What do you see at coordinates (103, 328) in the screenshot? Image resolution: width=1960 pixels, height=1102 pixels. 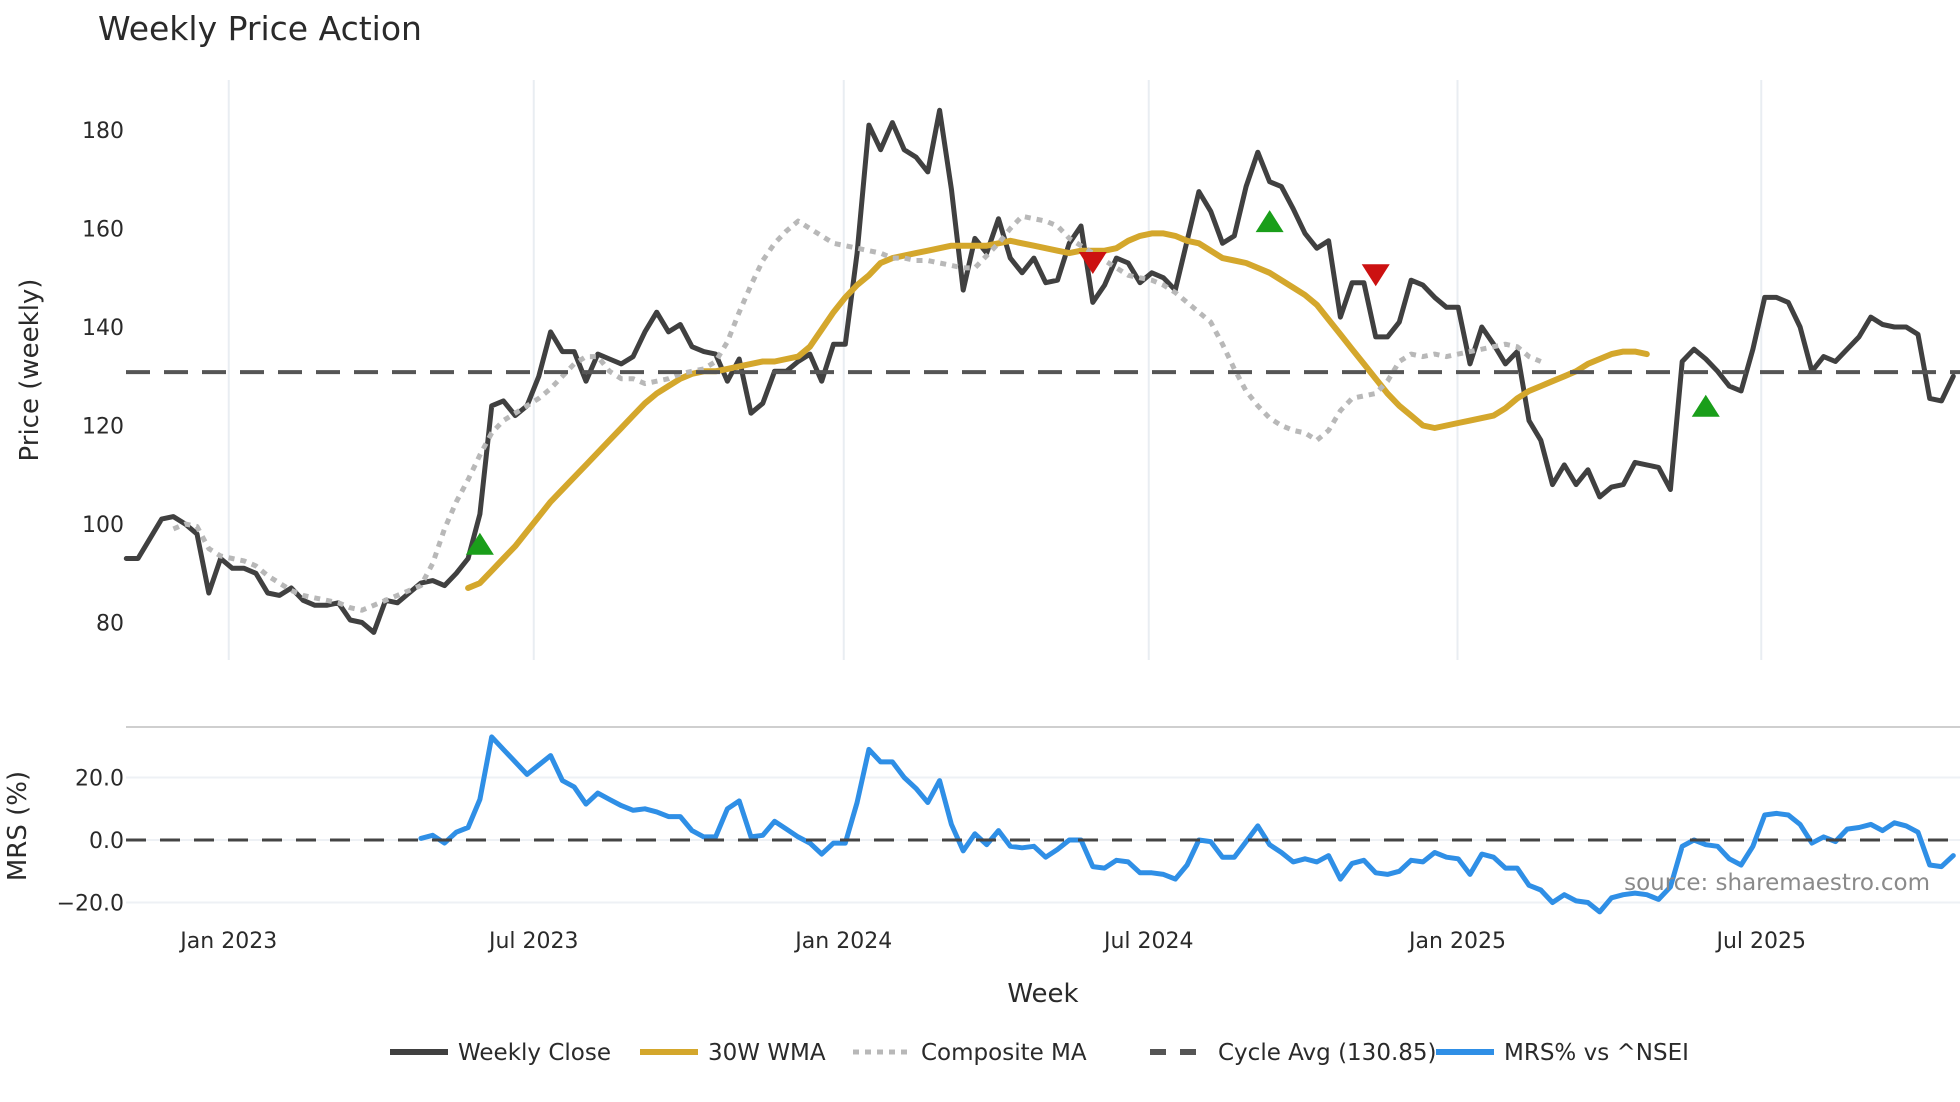 I see `price-y-tick-label: 140` at bounding box center [103, 328].